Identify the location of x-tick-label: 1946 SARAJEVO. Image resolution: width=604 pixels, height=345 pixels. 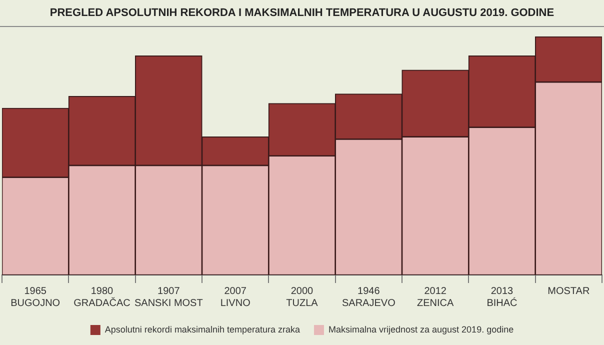
(369, 297).